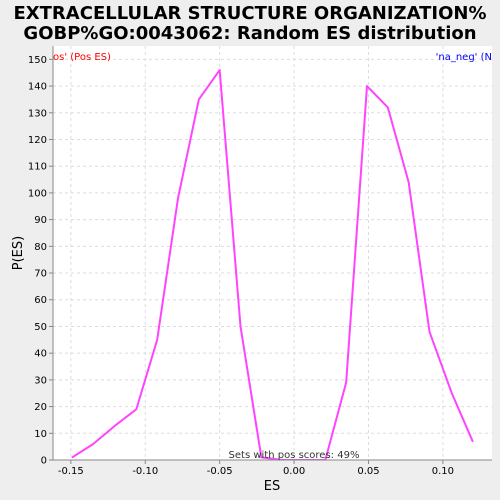 Image resolution: width=500 pixels, height=500 pixels. Describe the element at coordinates (44, 461) in the screenshot. I see `y-tick-label: 0` at that location.